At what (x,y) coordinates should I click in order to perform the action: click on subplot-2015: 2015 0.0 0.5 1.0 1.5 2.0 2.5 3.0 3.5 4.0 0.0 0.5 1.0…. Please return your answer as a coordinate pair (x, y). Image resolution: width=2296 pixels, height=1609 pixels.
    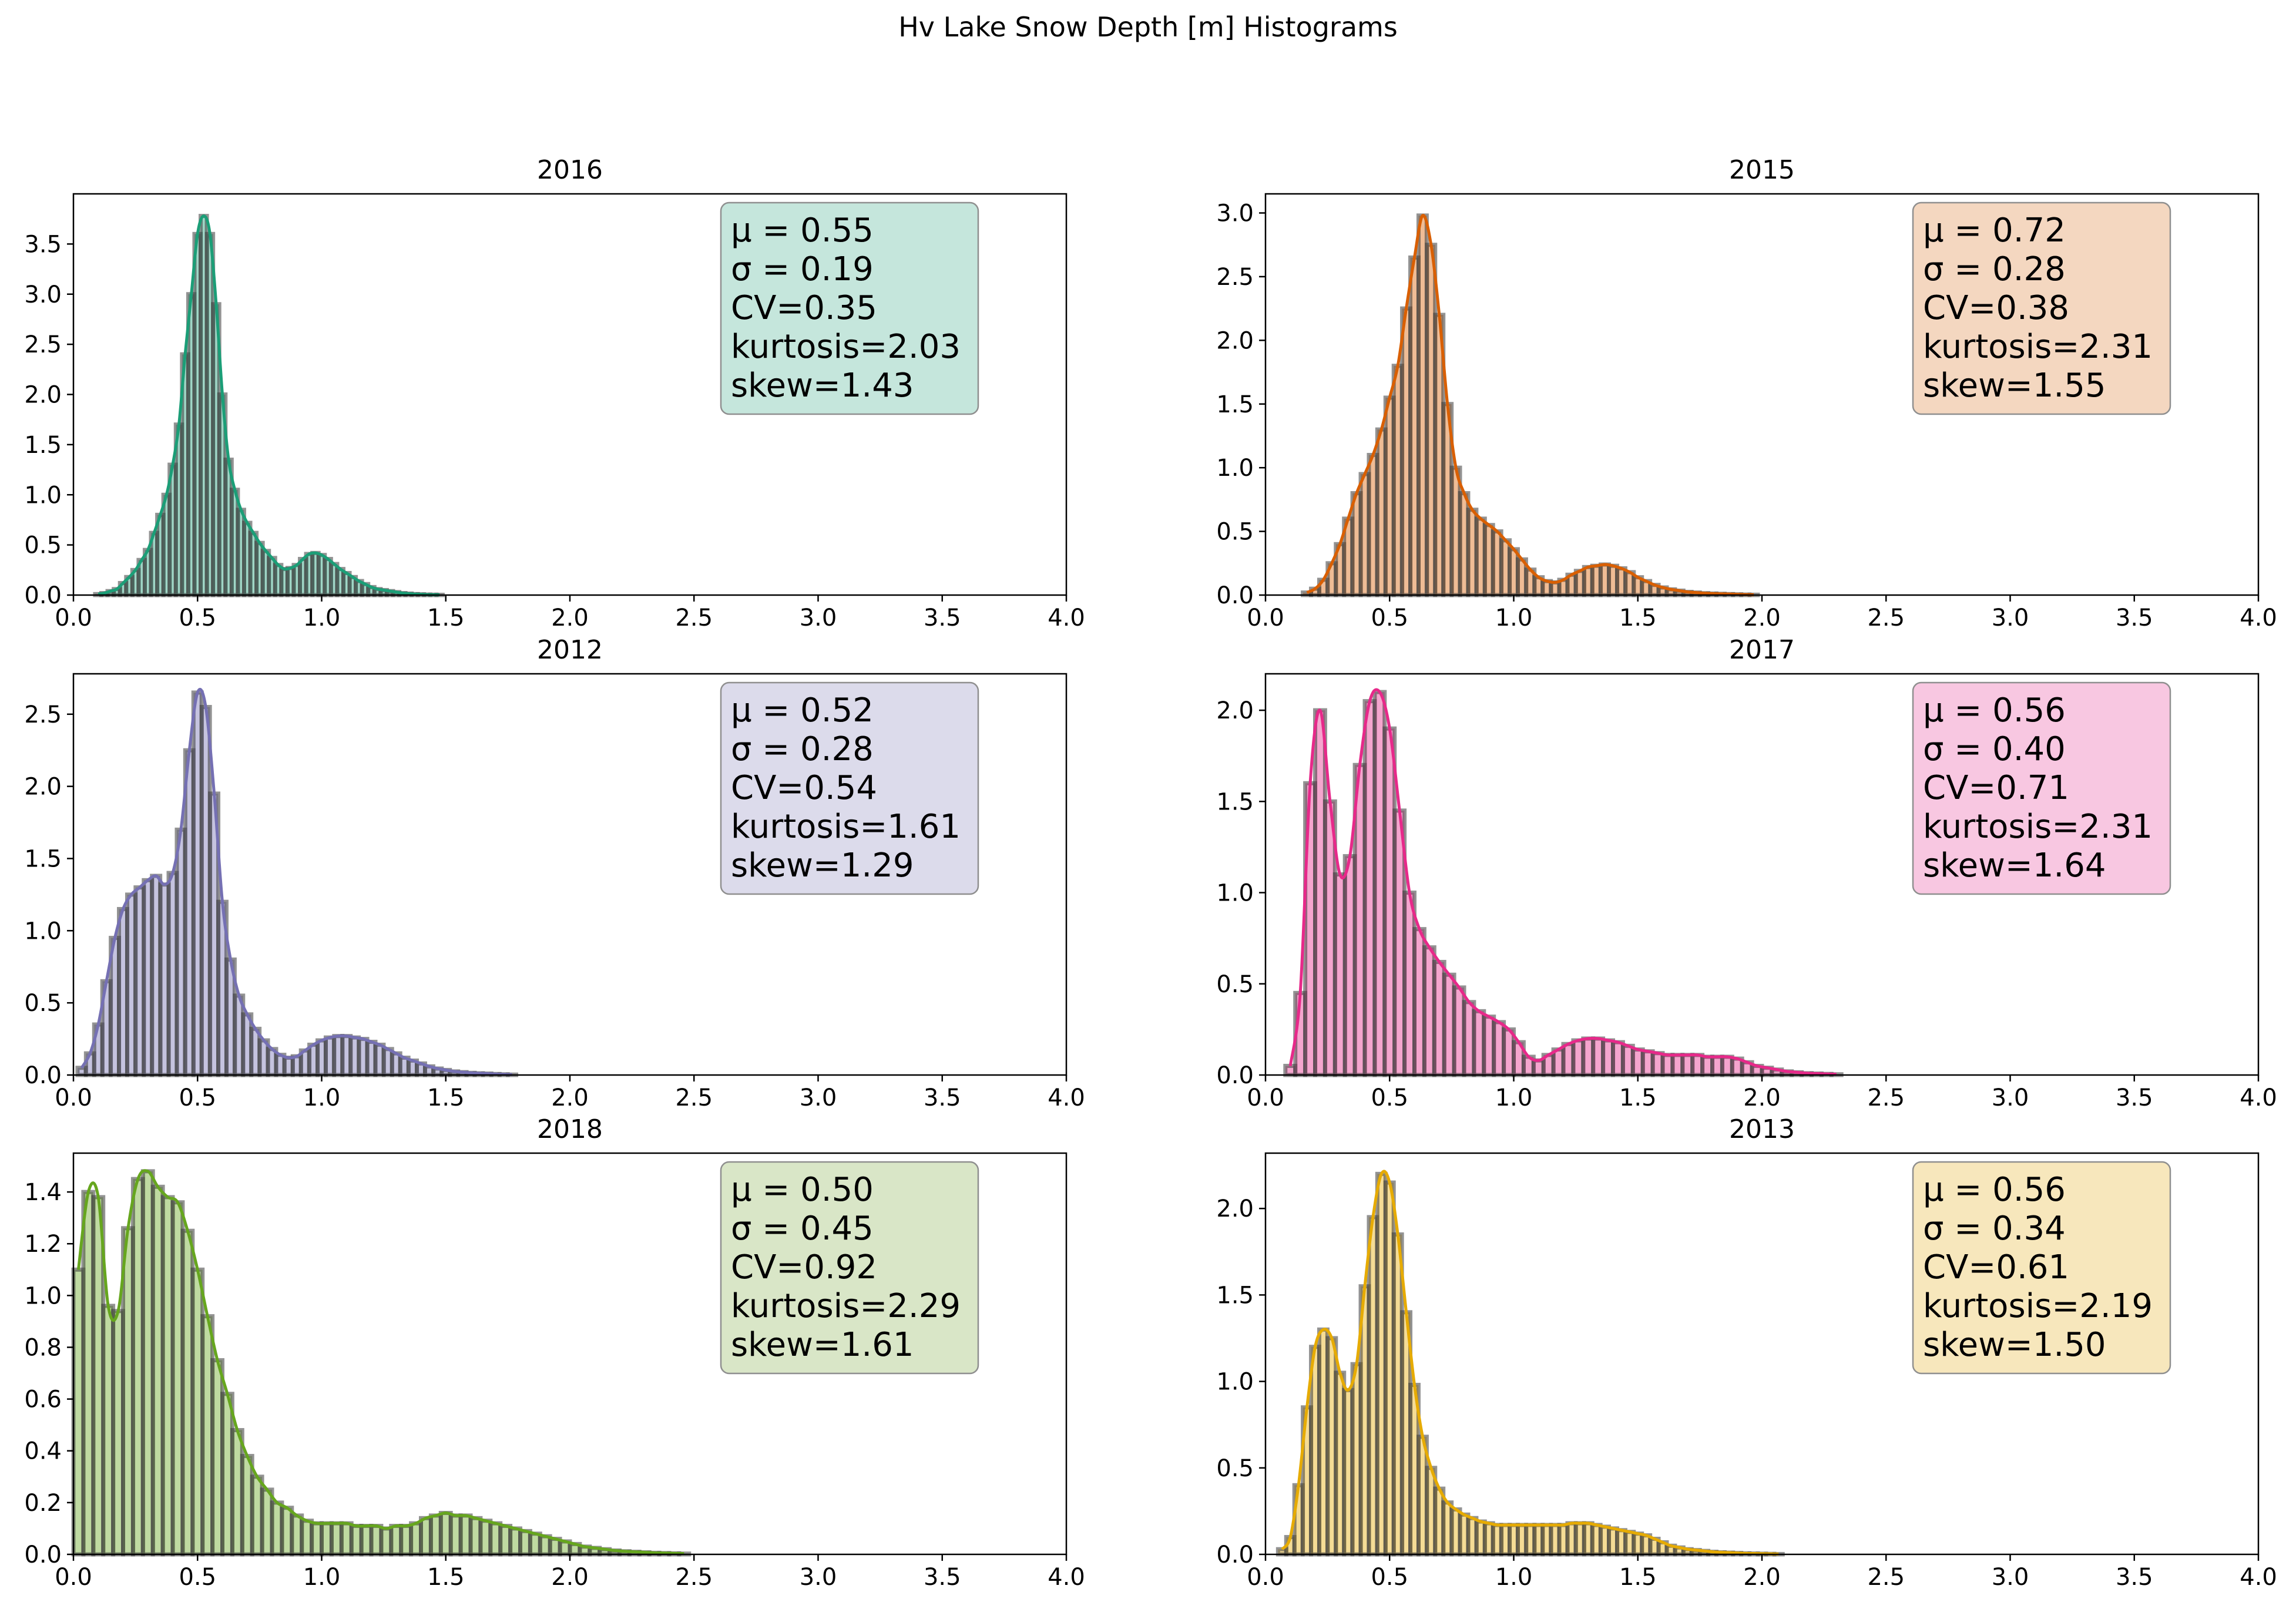
    Looking at the image, I should click on (1746, 393).